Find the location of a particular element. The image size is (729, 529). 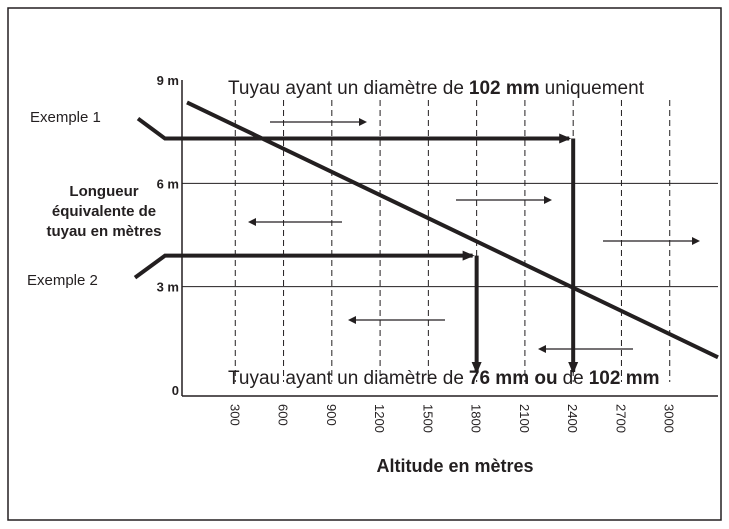

x-tick-label: 600 is located at coordinates (283, 415).